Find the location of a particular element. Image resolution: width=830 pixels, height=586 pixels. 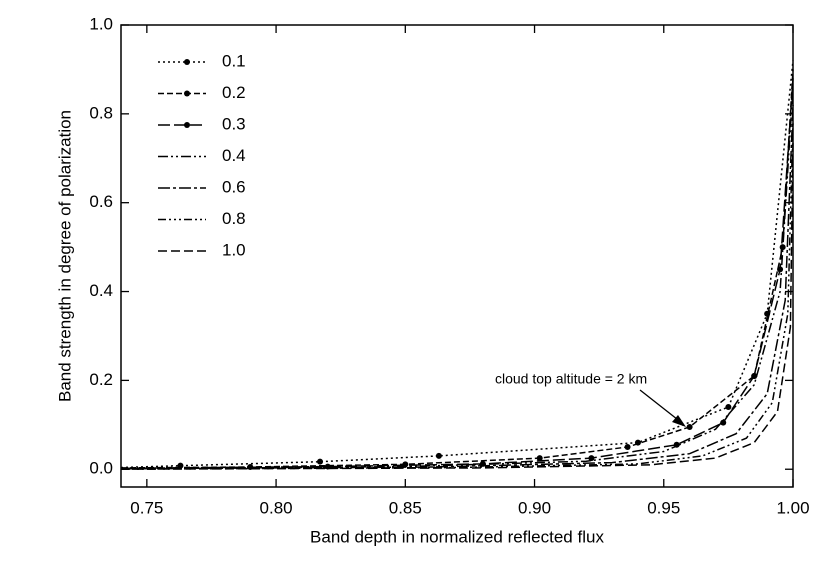

arrow-head is located at coordinates (679, 421).